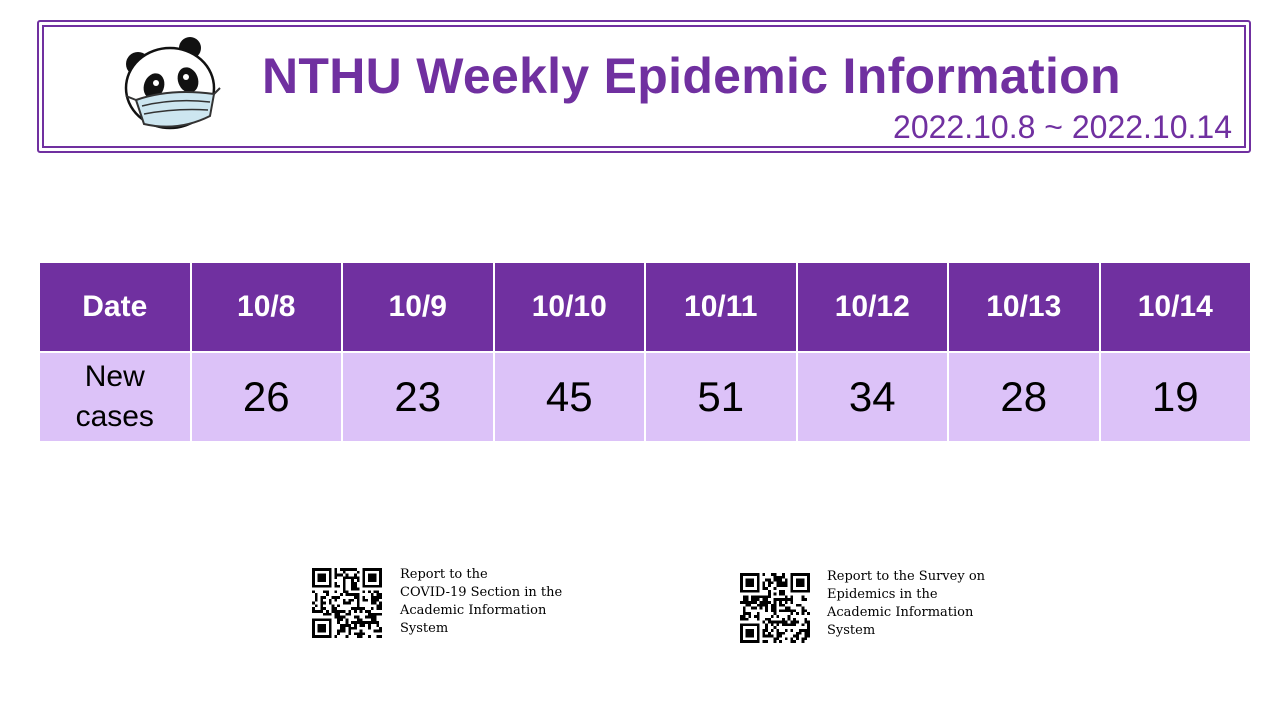 This screenshot has height=720, width=1280. I want to click on table-cell: 19, so click(1175, 397).